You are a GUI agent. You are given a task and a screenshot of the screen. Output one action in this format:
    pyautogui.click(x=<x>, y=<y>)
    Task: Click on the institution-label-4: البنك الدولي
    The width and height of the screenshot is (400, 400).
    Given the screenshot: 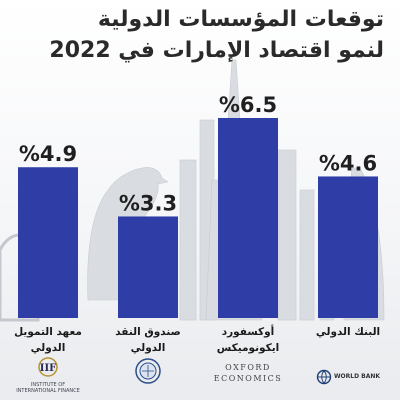 What is the action you would take?
    pyautogui.click(x=348, y=332)
    